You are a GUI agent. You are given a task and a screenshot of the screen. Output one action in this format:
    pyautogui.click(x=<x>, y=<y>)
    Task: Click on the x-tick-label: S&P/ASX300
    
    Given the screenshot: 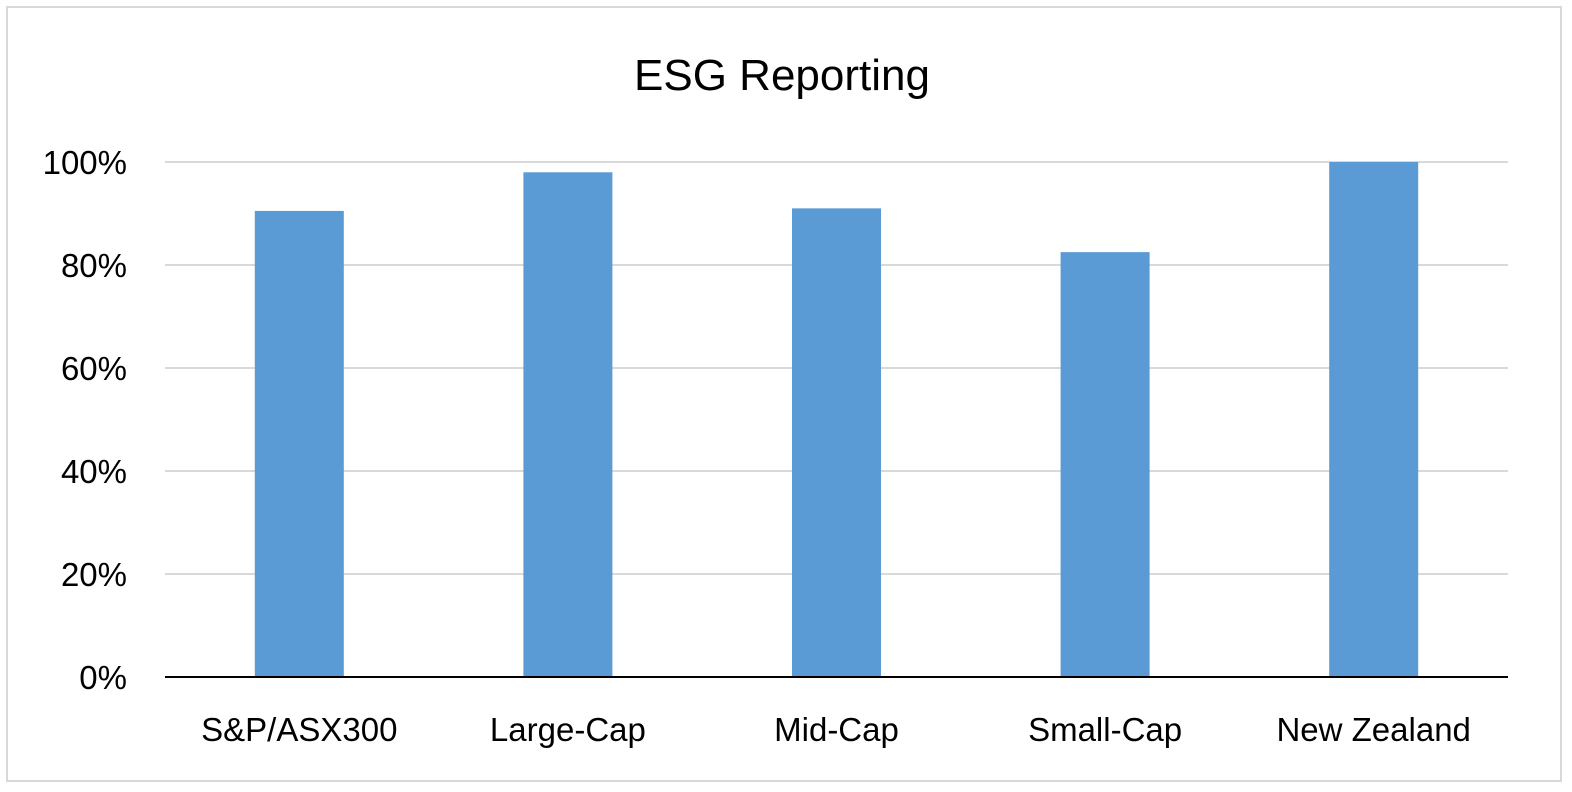 What is the action you would take?
    pyautogui.click(x=299, y=729)
    